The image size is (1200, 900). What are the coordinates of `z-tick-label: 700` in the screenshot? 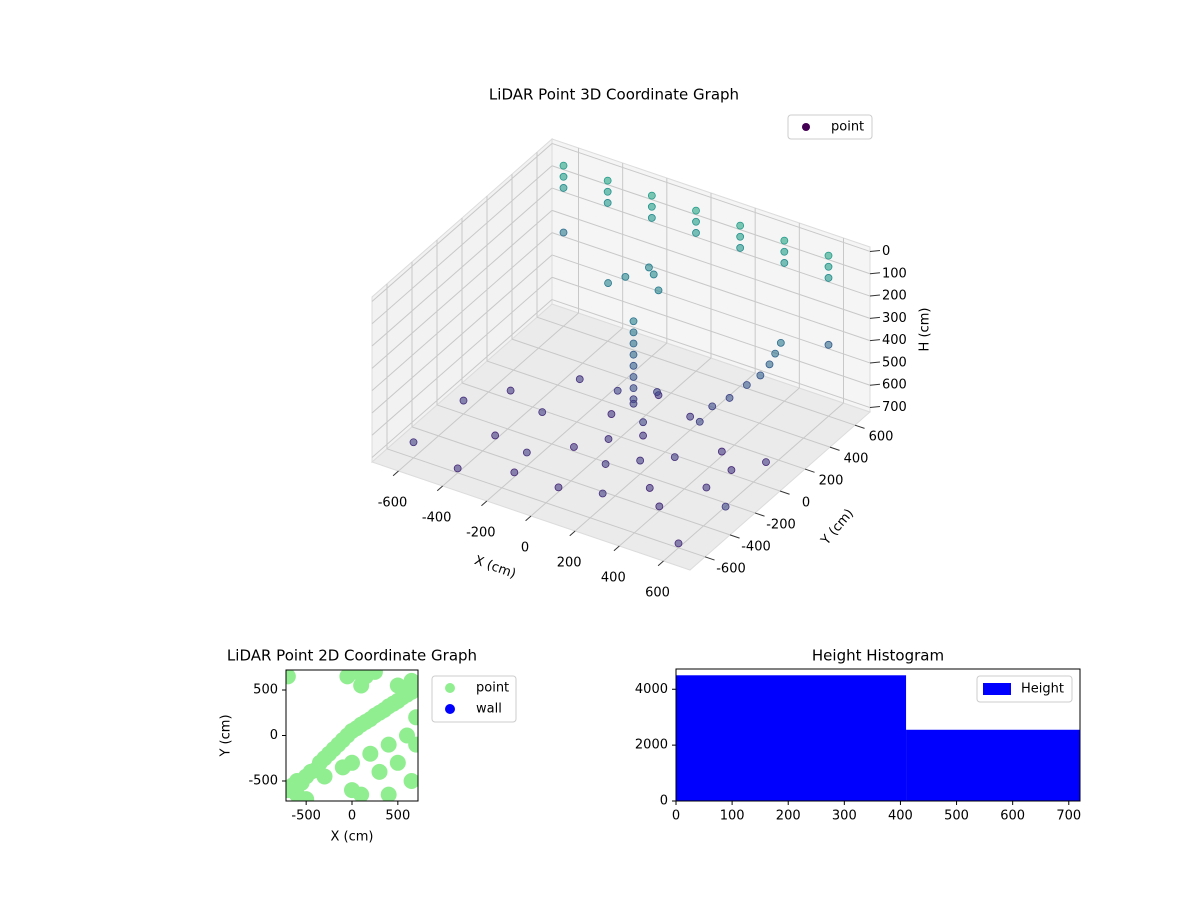 It's located at (894, 407).